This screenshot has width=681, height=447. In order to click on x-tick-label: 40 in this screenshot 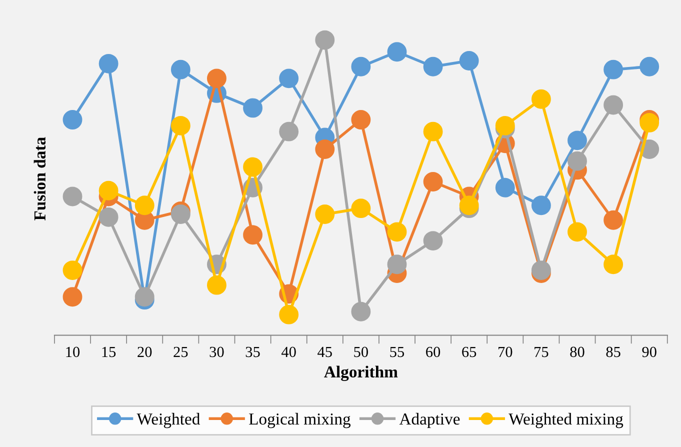, I will do `click(288, 352)`.